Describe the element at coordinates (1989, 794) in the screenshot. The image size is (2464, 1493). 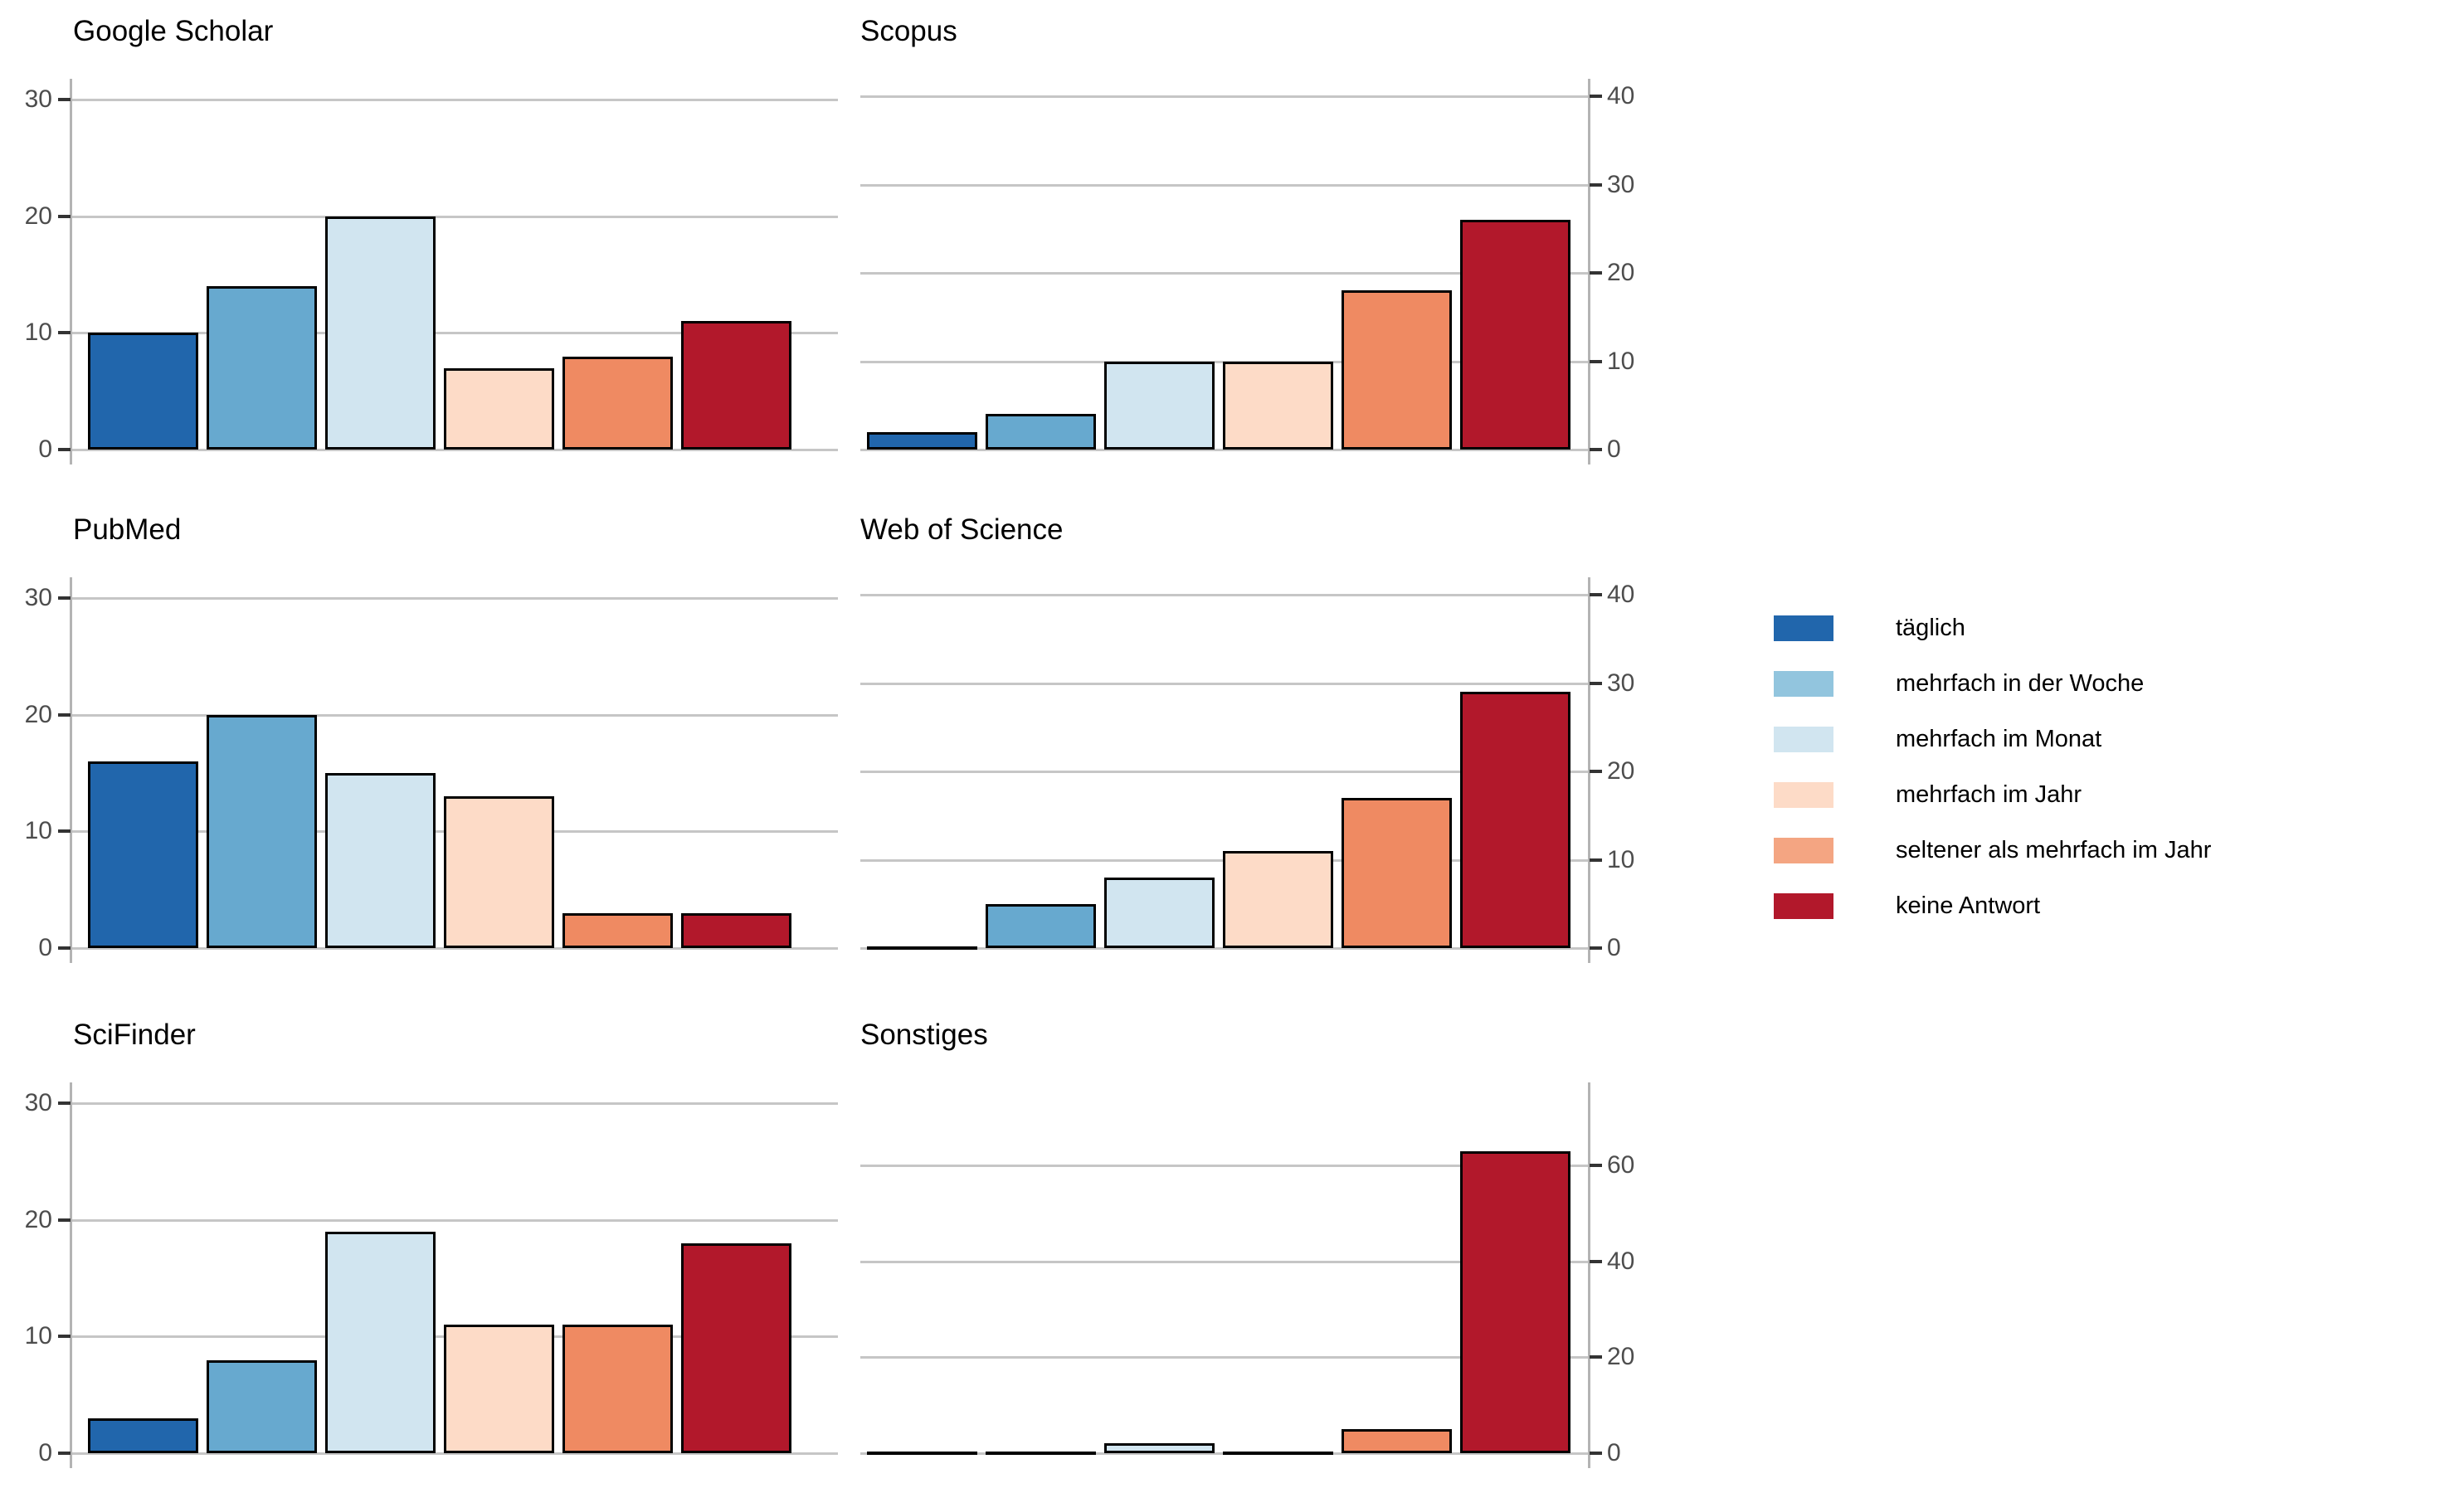
I see `legend-label: mehrfach im Jahr` at that location.